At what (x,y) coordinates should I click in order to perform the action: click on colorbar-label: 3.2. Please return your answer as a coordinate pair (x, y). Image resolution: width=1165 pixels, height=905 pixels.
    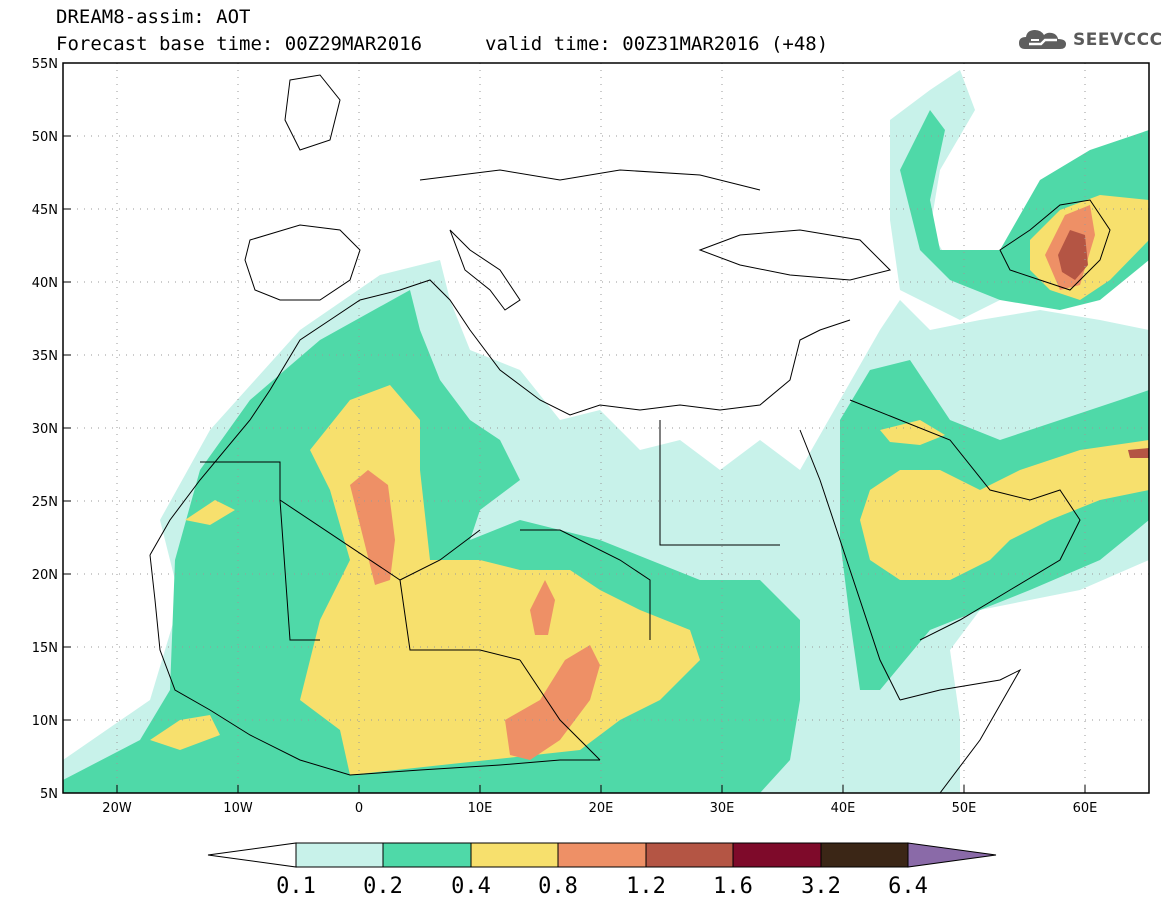
    Looking at the image, I should click on (821, 886).